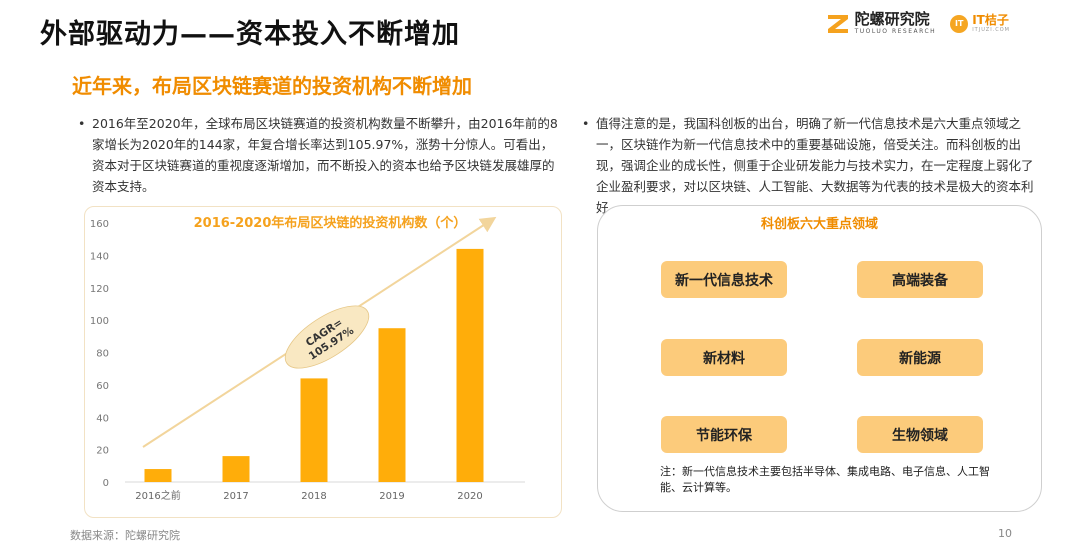 This screenshot has height=548, width=1080. What do you see at coordinates (99, 224) in the screenshot?
I see `y-tick-label: 160` at bounding box center [99, 224].